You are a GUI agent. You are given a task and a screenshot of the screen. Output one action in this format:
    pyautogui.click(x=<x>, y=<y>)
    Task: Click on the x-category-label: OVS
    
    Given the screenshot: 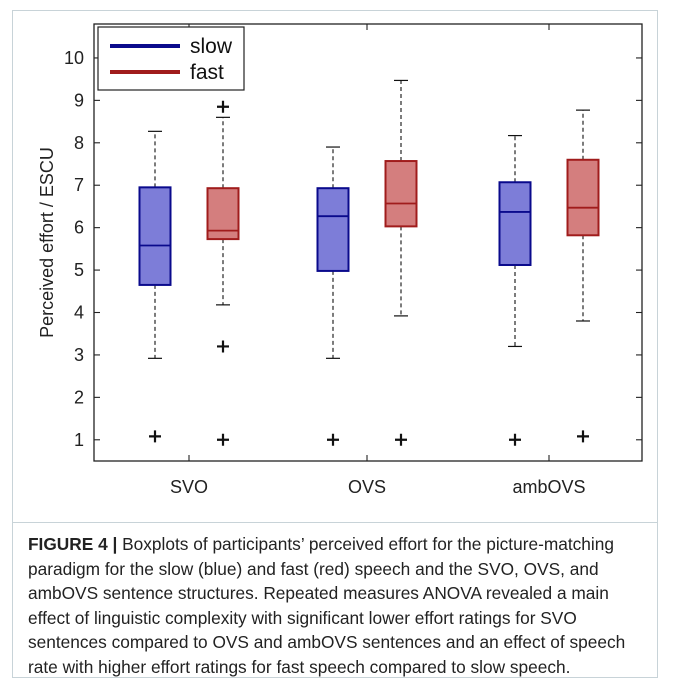 What is the action you would take?
    pyautogui.click(x=367, y=487)
    